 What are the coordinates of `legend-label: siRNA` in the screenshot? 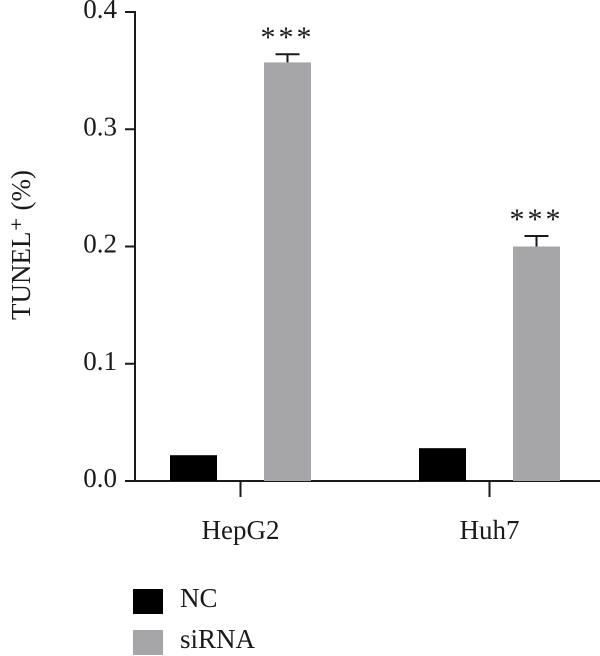 It's located at (218, 639).